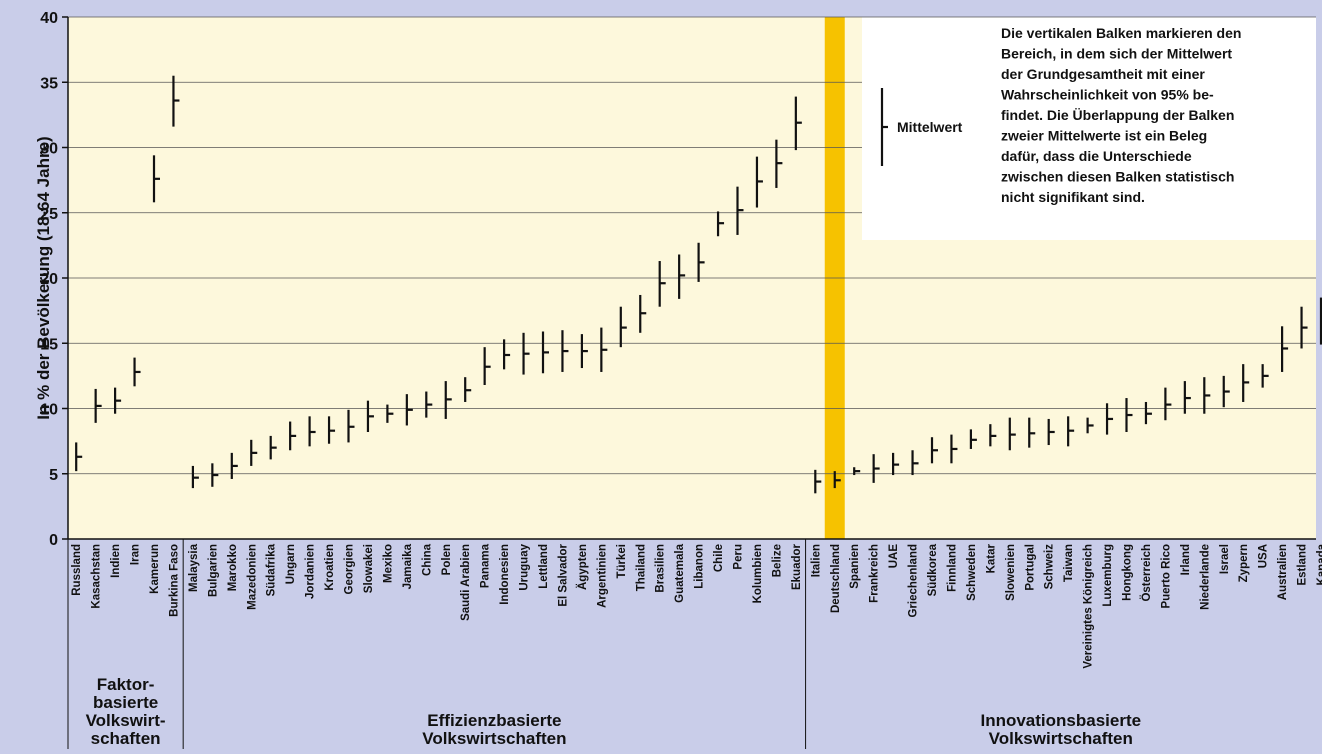 The height and width of the screenshot is (754, 1322). I want to click on legend-note-line: Wahrscheinlichkeit von 95% be-, so click(1107, 95).